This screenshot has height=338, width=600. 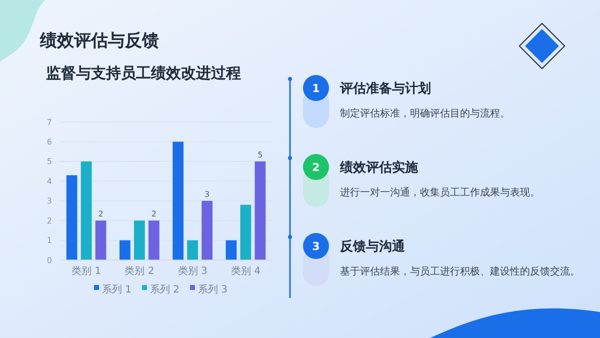 I want to click on x-tick-label: 类别 1, so click(x=87, y=271).